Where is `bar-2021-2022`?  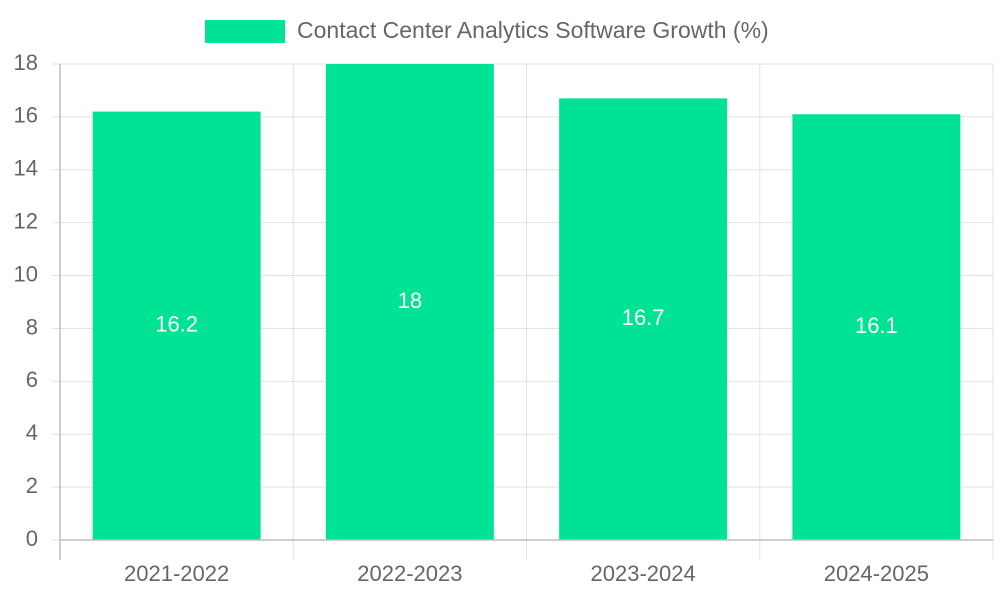
bar-2021-2022 is located at coordinates (176, 325).